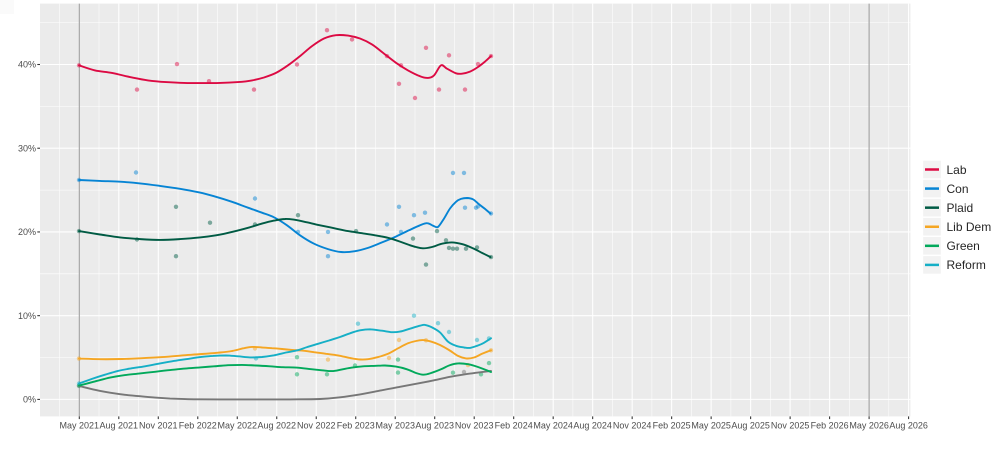 Image resolution: width=1000 pixels, height=449 pixels. Describe the element at coordinates (27, 232) in the screenshot. I see `svg-text: 20%` at that location.